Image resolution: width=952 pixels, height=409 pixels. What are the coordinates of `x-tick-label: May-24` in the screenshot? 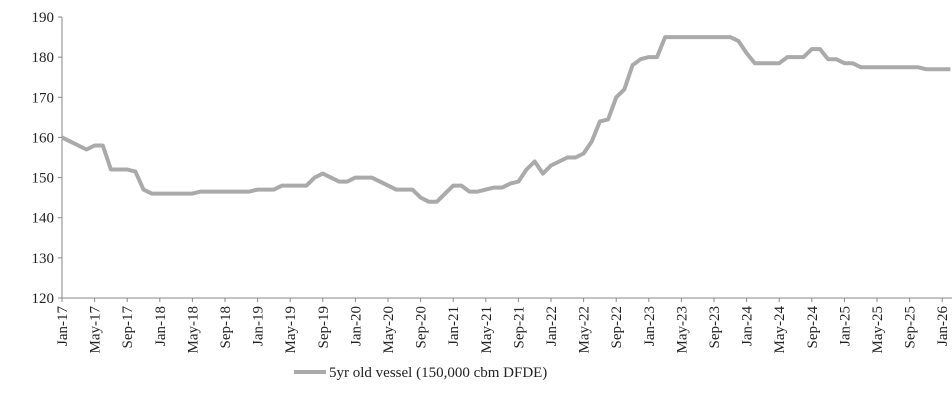 It's located at (780, 330).